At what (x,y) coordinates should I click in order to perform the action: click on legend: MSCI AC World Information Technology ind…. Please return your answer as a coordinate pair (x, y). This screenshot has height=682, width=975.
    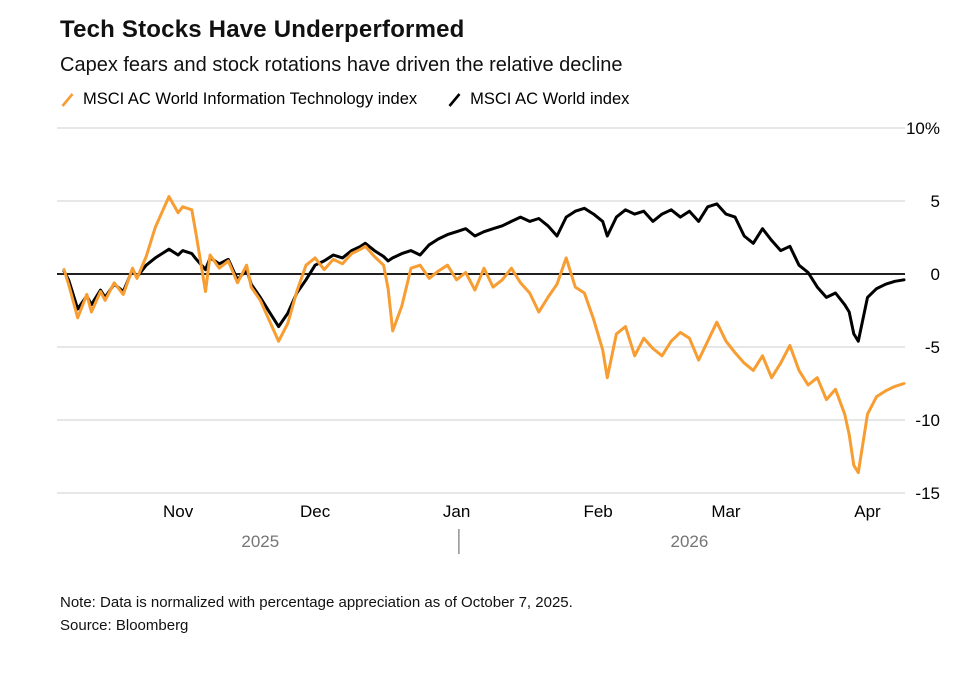
    Looking at the image, I should click on (517, 99).